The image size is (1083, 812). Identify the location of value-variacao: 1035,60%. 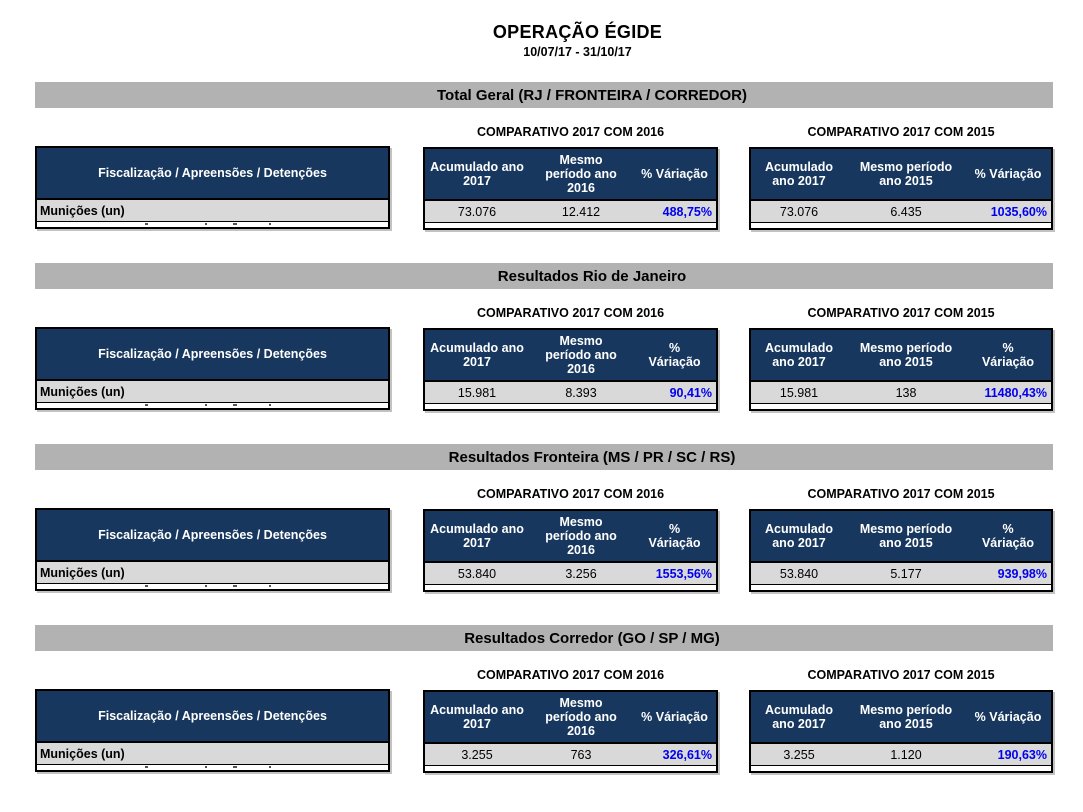
(1018, 211).